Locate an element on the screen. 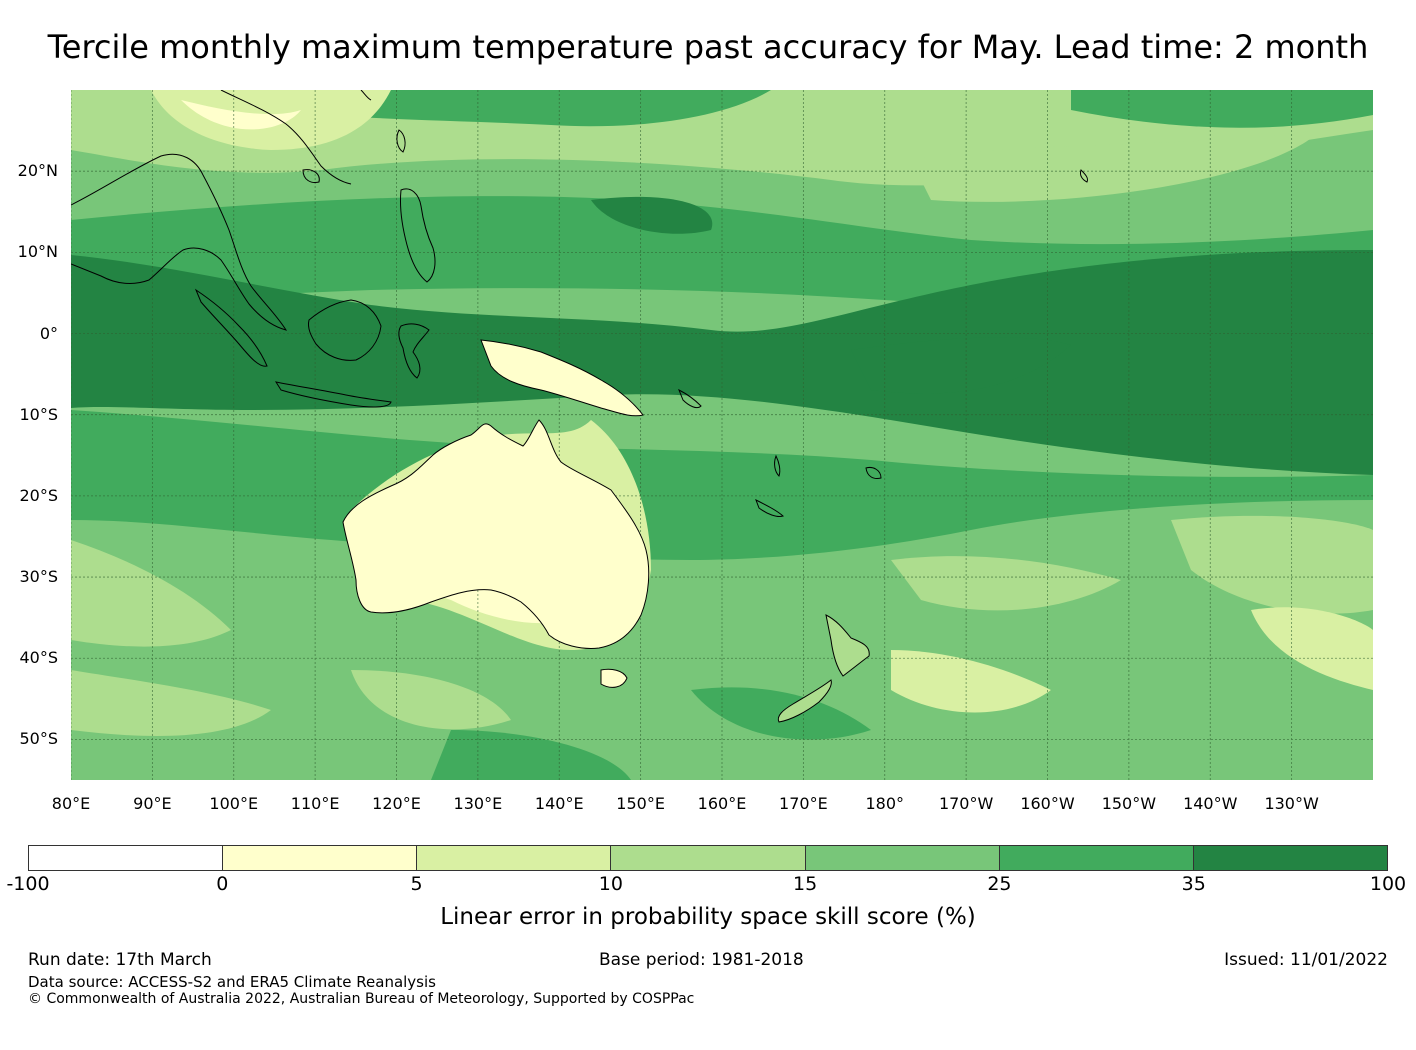  longitude-label: 150°W is located at coordinates (1129, 803).